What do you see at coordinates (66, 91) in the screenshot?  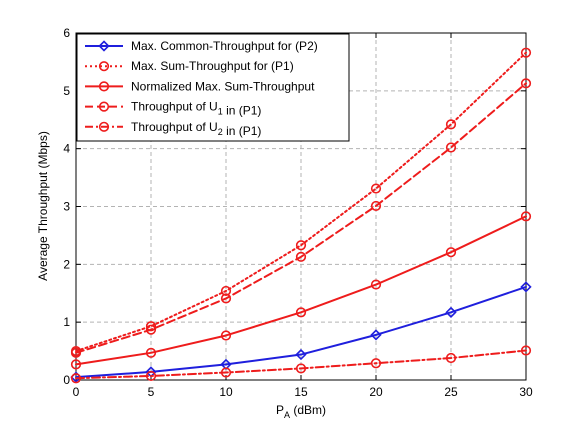 I see `y-tick-label: 5` at bounding box center [66, 91].